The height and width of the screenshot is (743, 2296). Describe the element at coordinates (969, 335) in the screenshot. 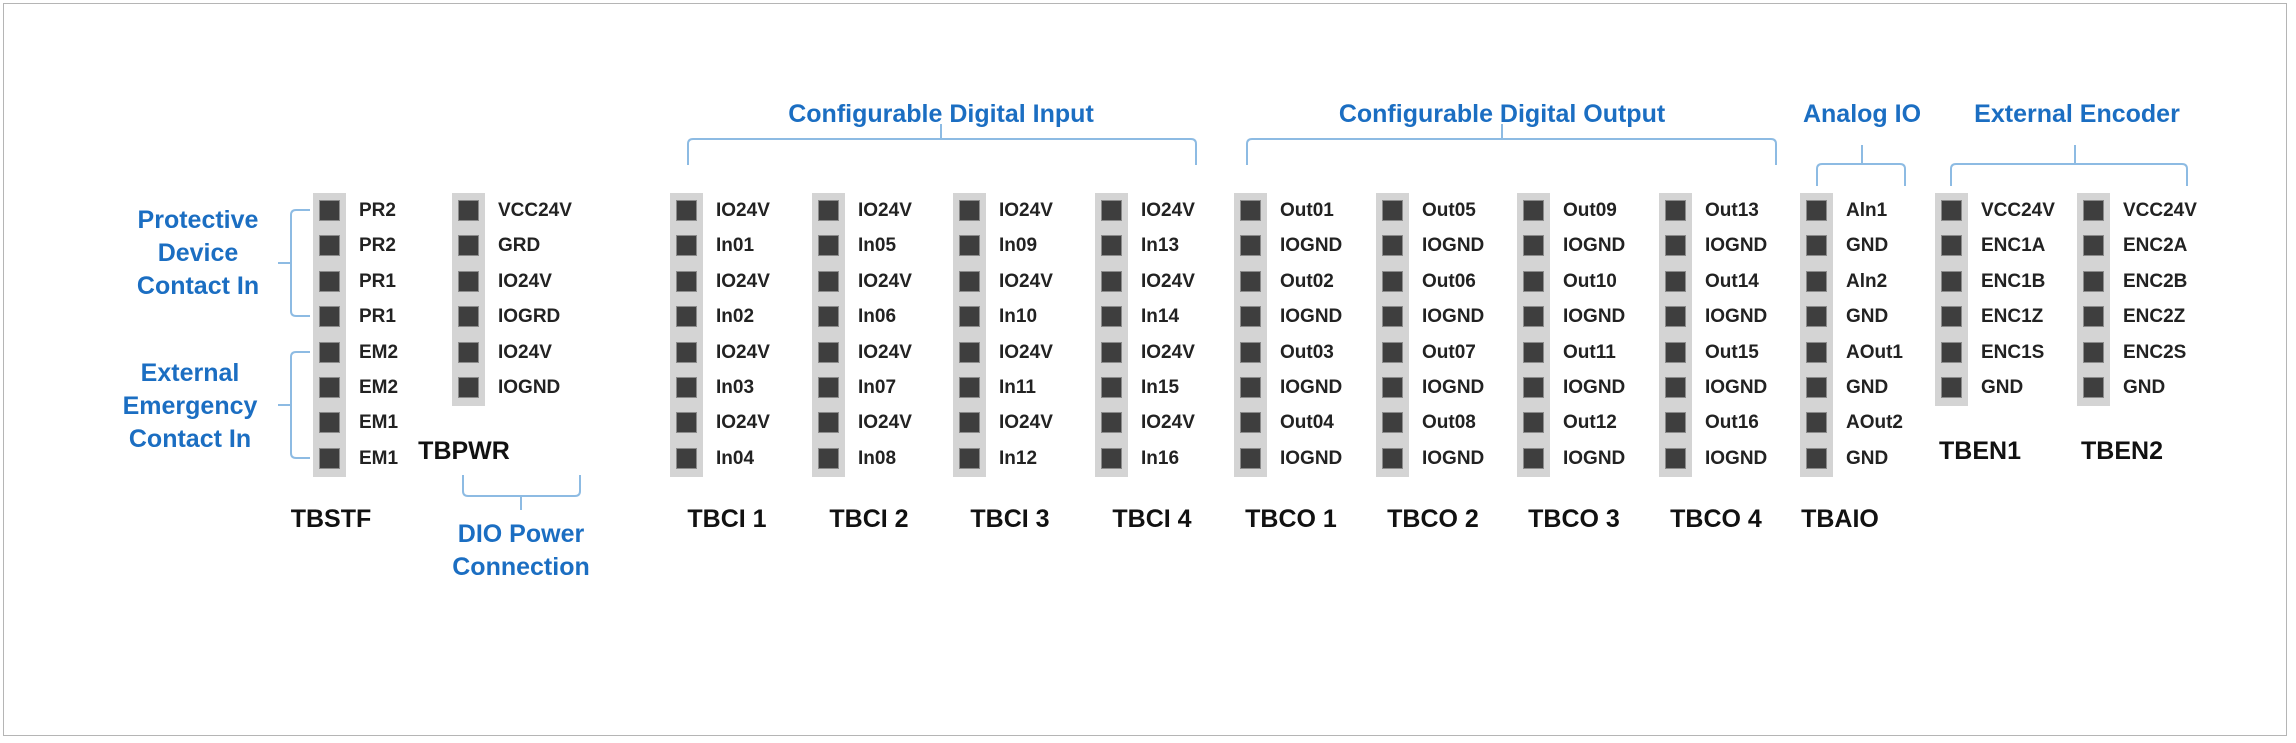

I see `terminal-strip-tbci3` at that location.